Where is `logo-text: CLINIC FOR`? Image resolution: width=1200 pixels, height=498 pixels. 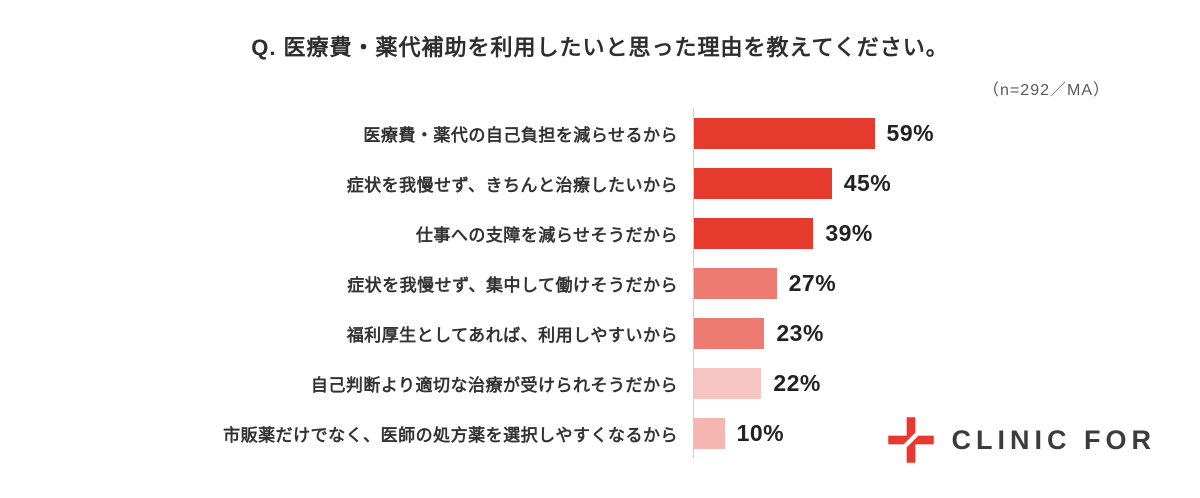
logo-text: CLINIC FOR is located at coordinates (1053, 439).